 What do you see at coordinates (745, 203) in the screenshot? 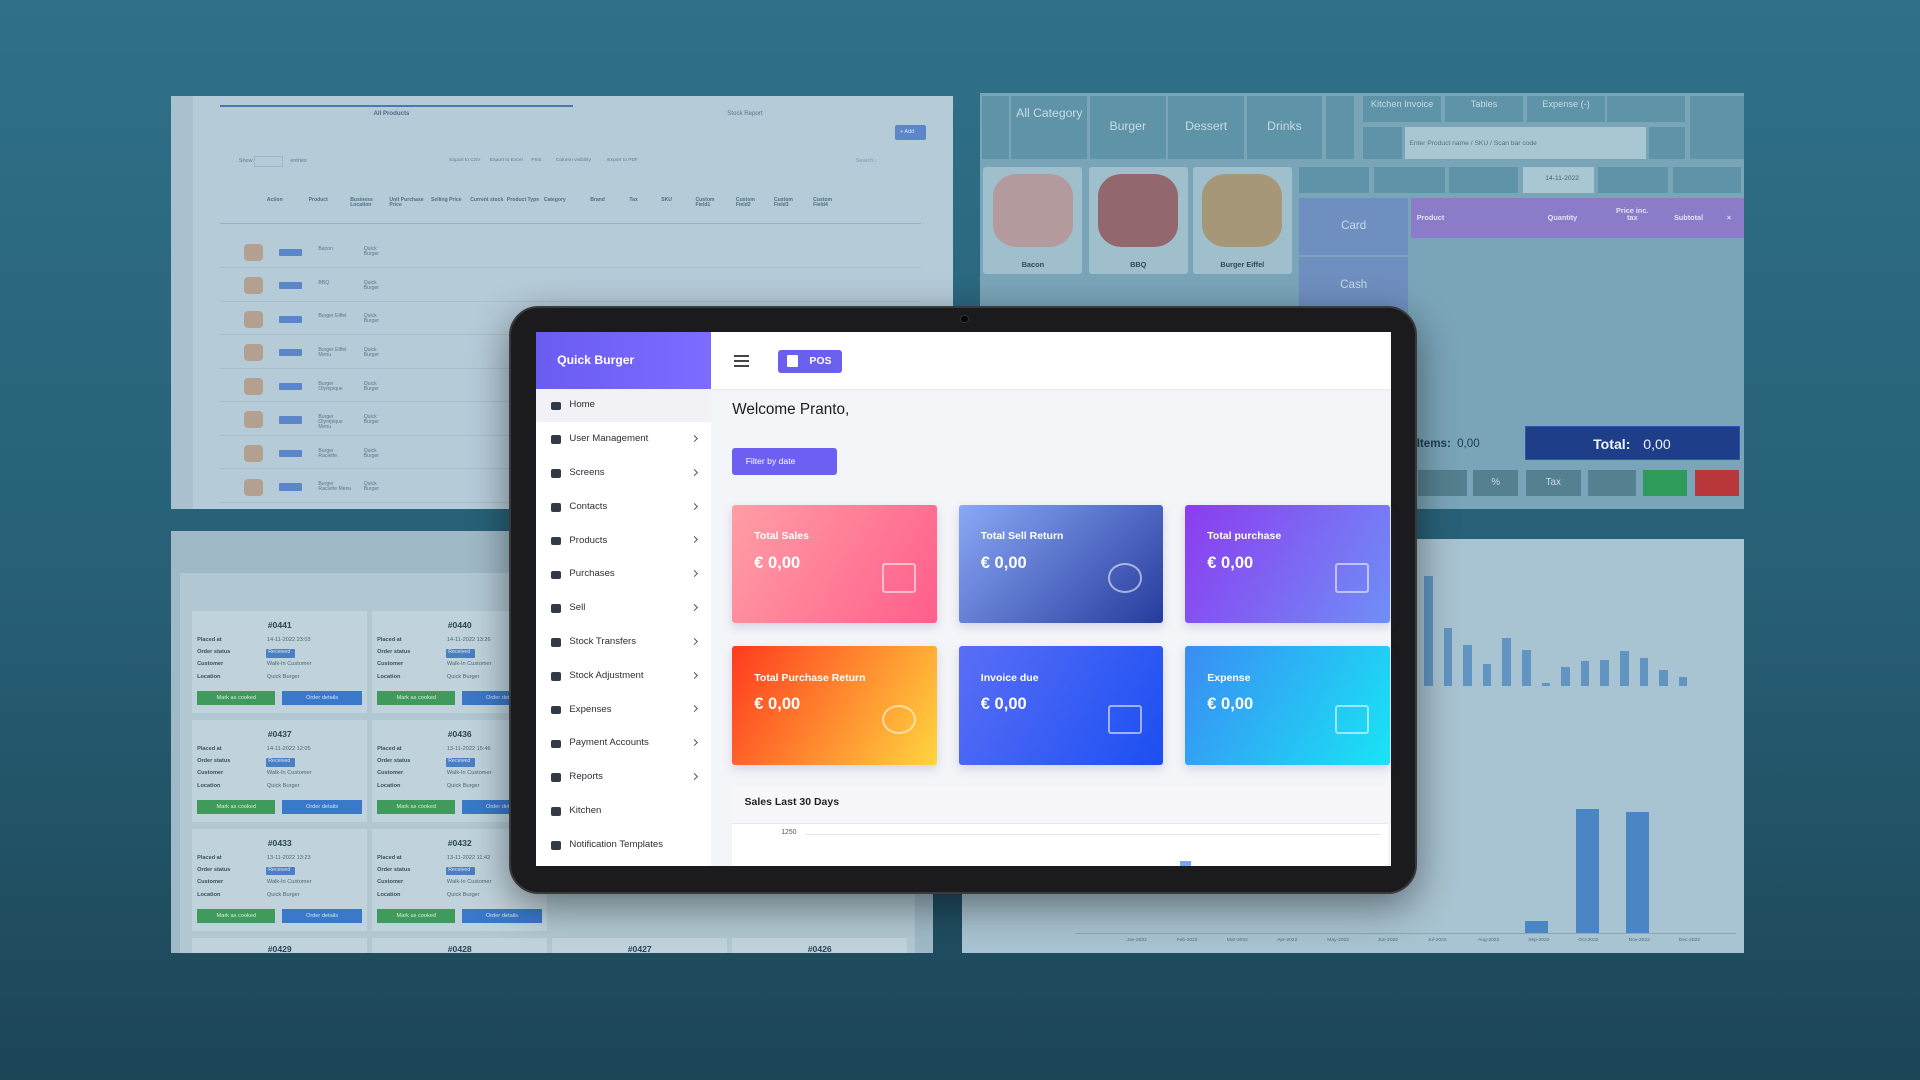
I see `column-header: Custom Field2` at bounding box center [745, 203].